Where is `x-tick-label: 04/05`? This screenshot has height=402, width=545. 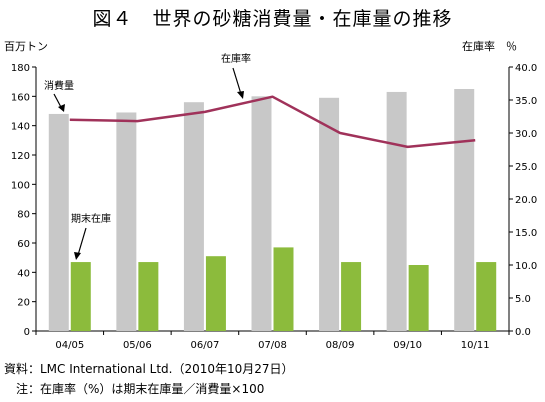 x-tick-label: 04/05 is located at coordinates (69, 345).